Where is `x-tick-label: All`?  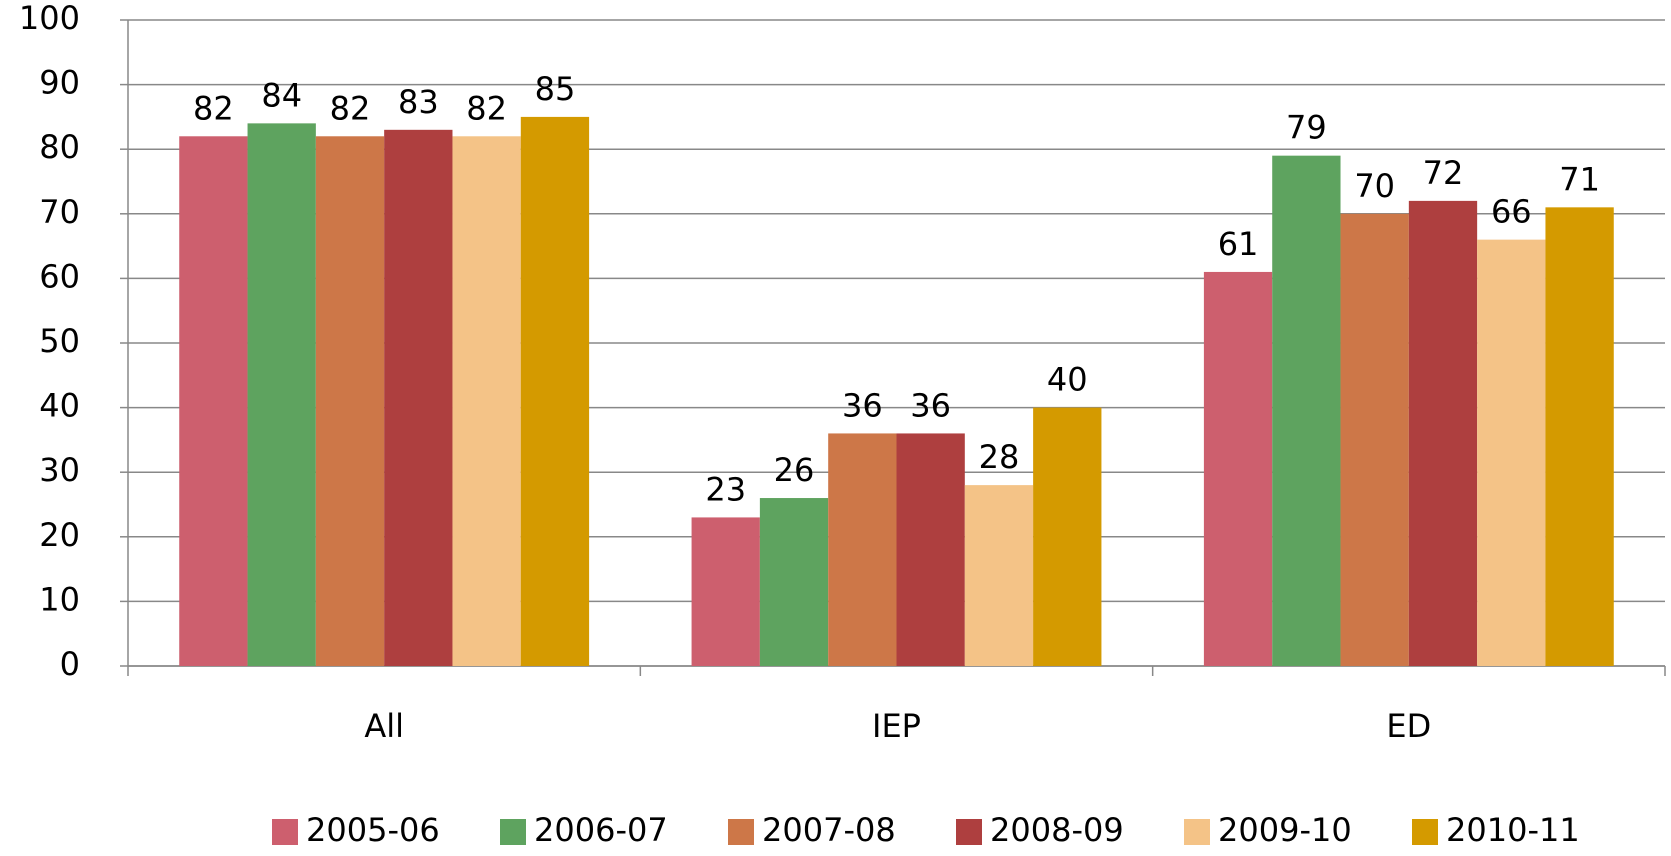
x-tick-label: All is located at coordinates (384, 726).